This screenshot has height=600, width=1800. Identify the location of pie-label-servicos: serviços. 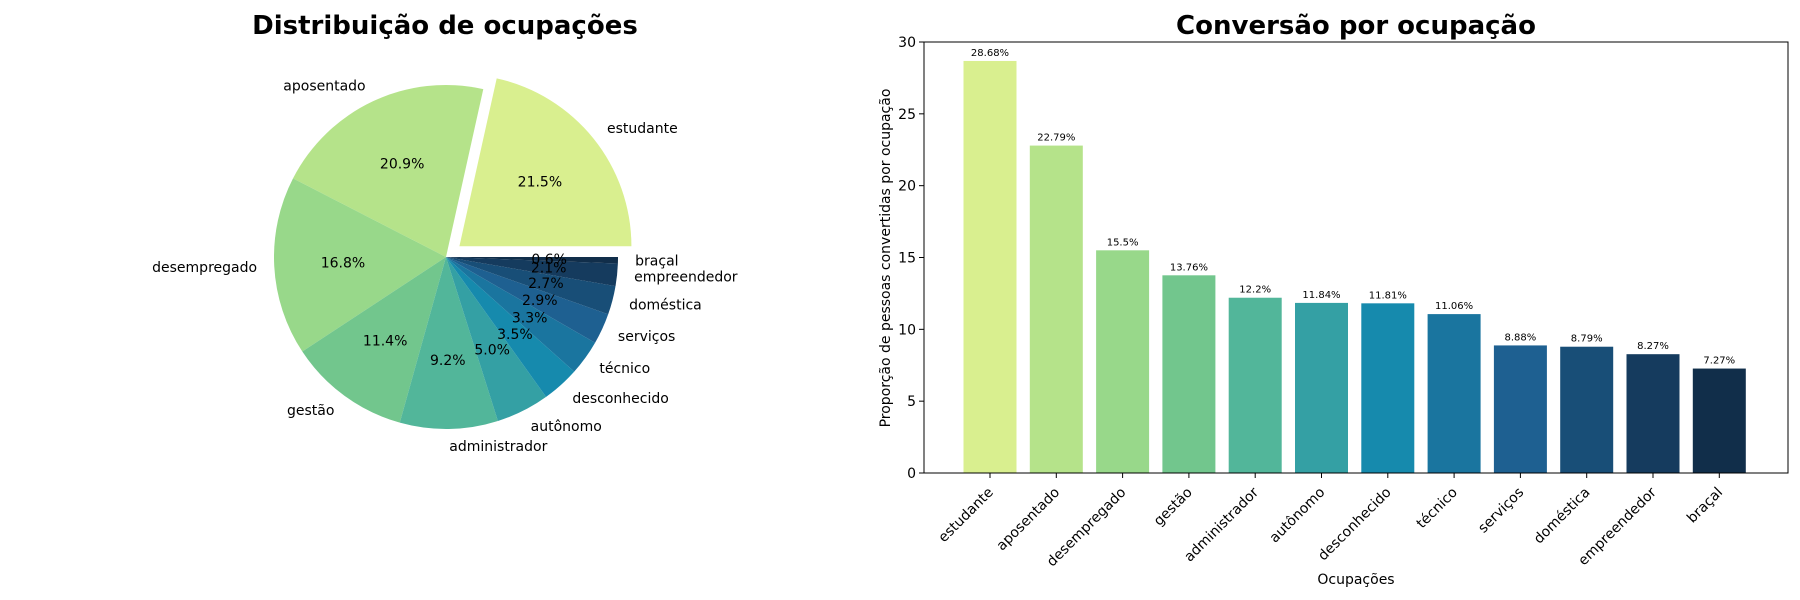
(646, 337).